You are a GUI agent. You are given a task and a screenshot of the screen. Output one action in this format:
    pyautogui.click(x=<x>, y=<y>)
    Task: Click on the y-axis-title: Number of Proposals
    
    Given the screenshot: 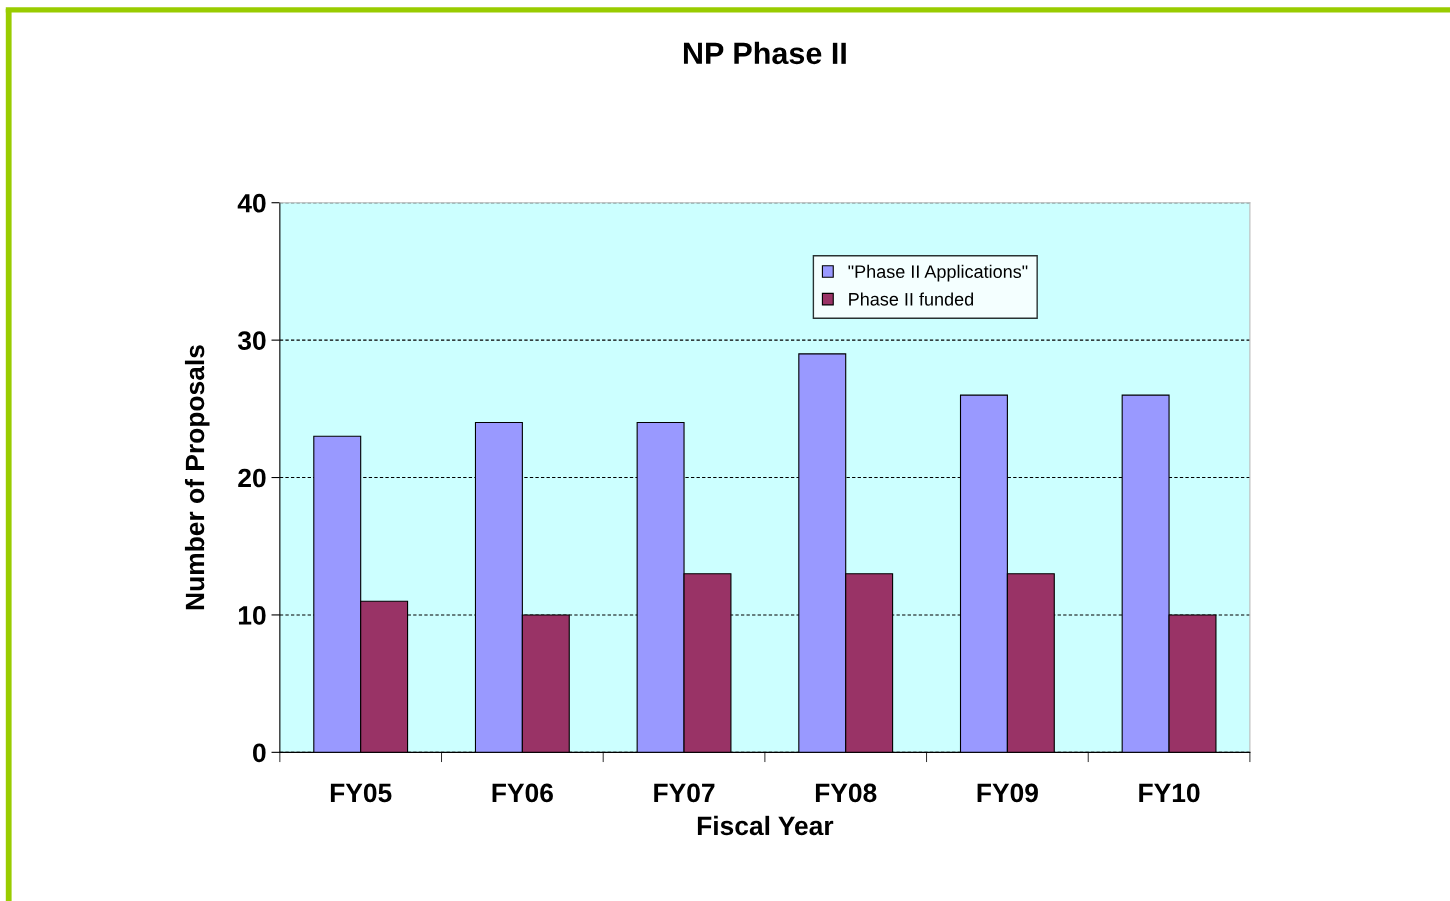 What is the action you would take?
    pyautogui.click(x=197, y=477)
    